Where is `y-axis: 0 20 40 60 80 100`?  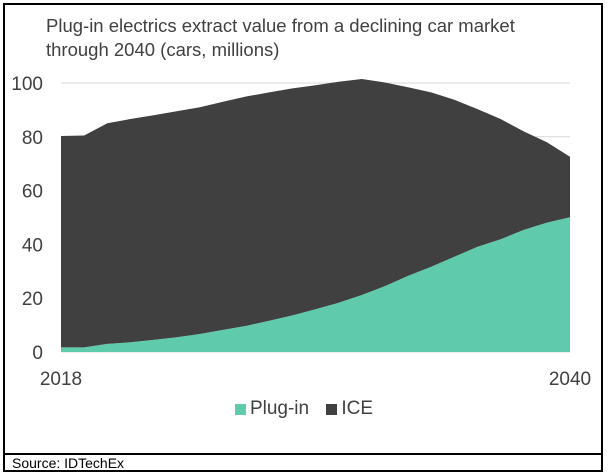
y-axis: 0 20 40 60 80 100 is located at coordinates (27, 219).